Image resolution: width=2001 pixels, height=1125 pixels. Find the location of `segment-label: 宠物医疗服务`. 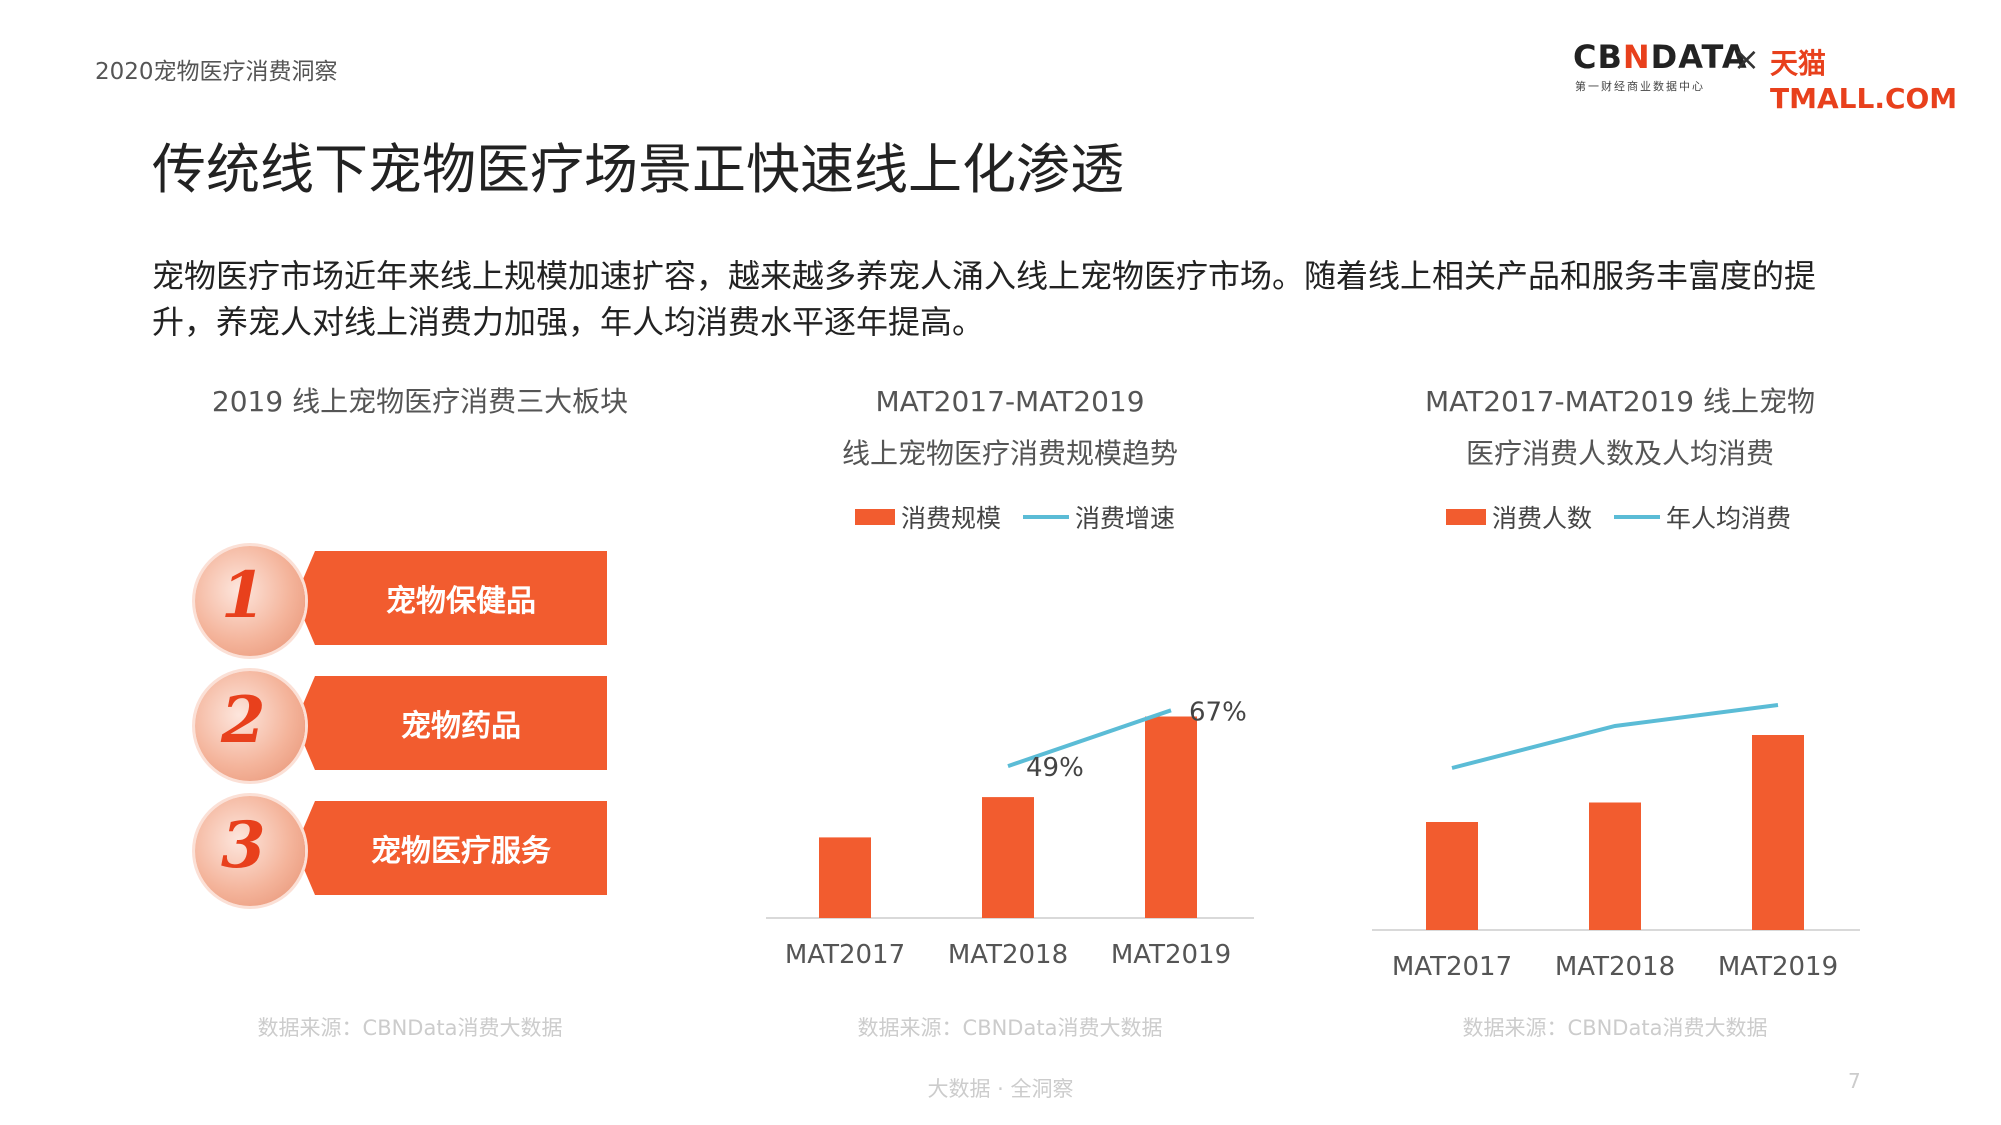

segment-label: 宠物医疗服务 is located at coordinates (461, 851).